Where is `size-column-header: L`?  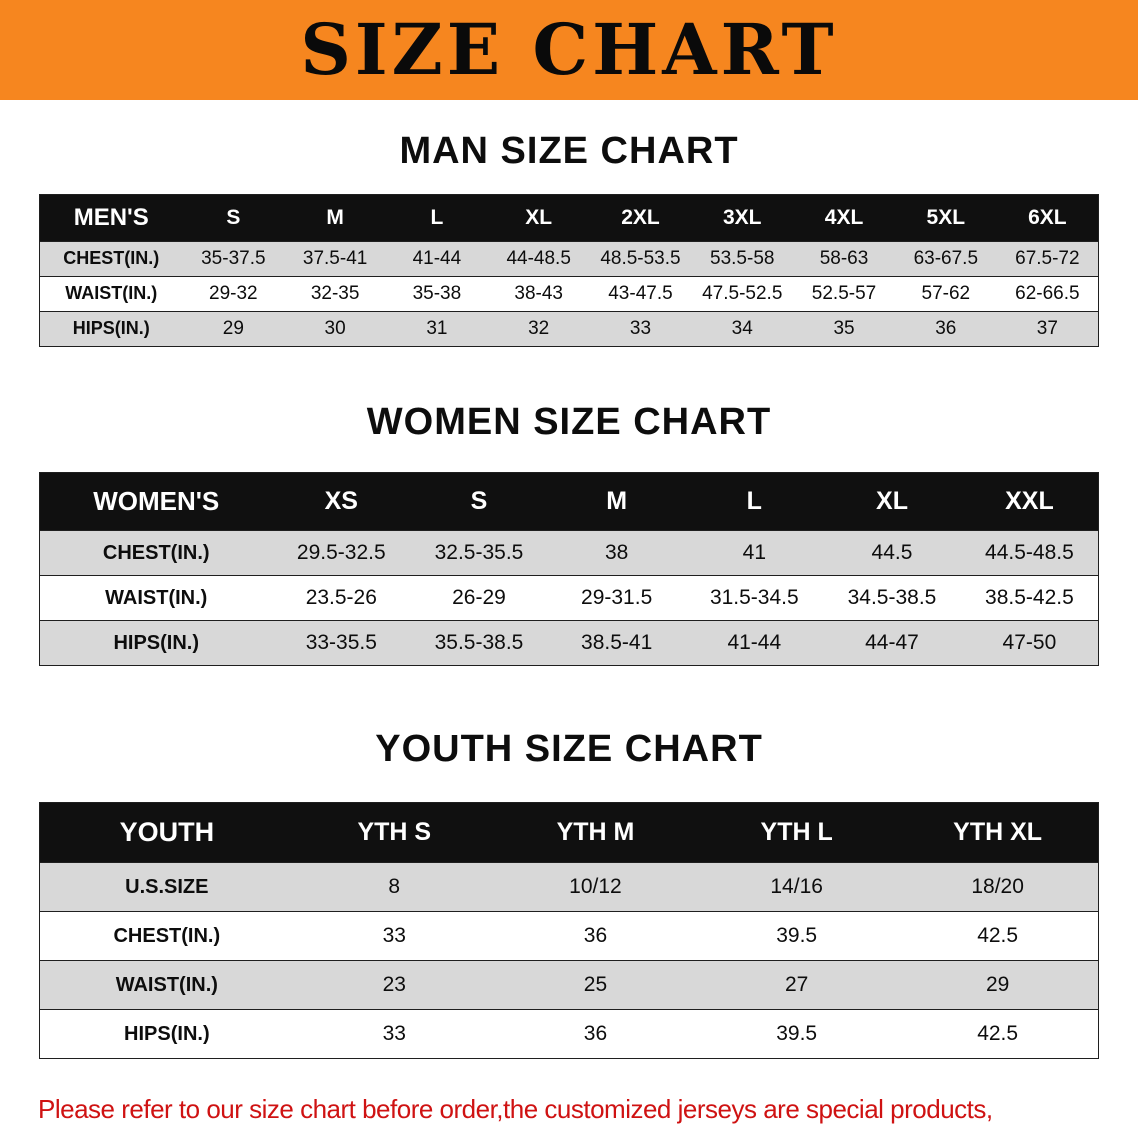
size-column-header: L is located at coordinates (754, 501).